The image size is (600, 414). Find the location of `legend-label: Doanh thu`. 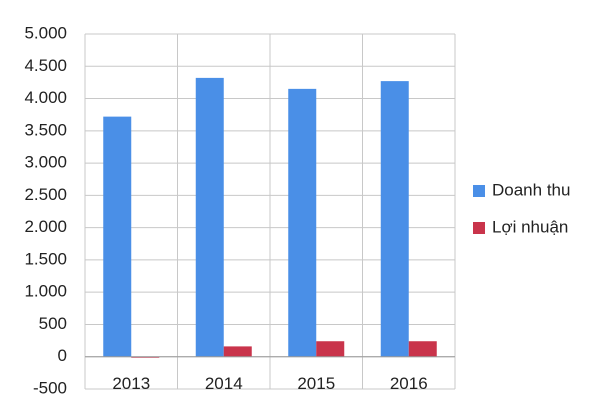

legend-label: Doanh thu is located at coordinates (531, 189).